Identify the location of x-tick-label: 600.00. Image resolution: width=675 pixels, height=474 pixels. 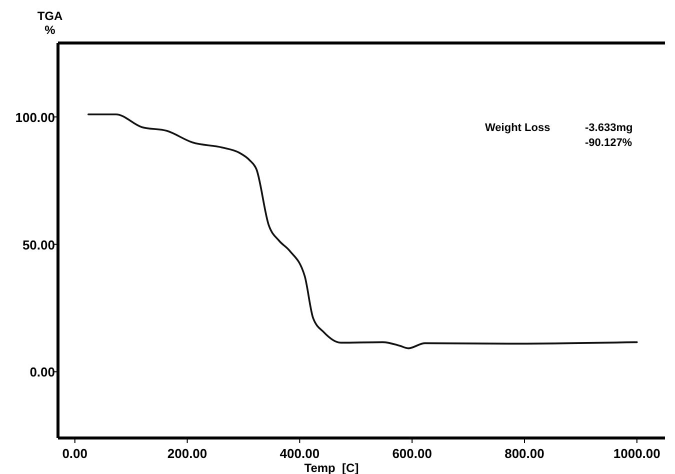
(412, 453).